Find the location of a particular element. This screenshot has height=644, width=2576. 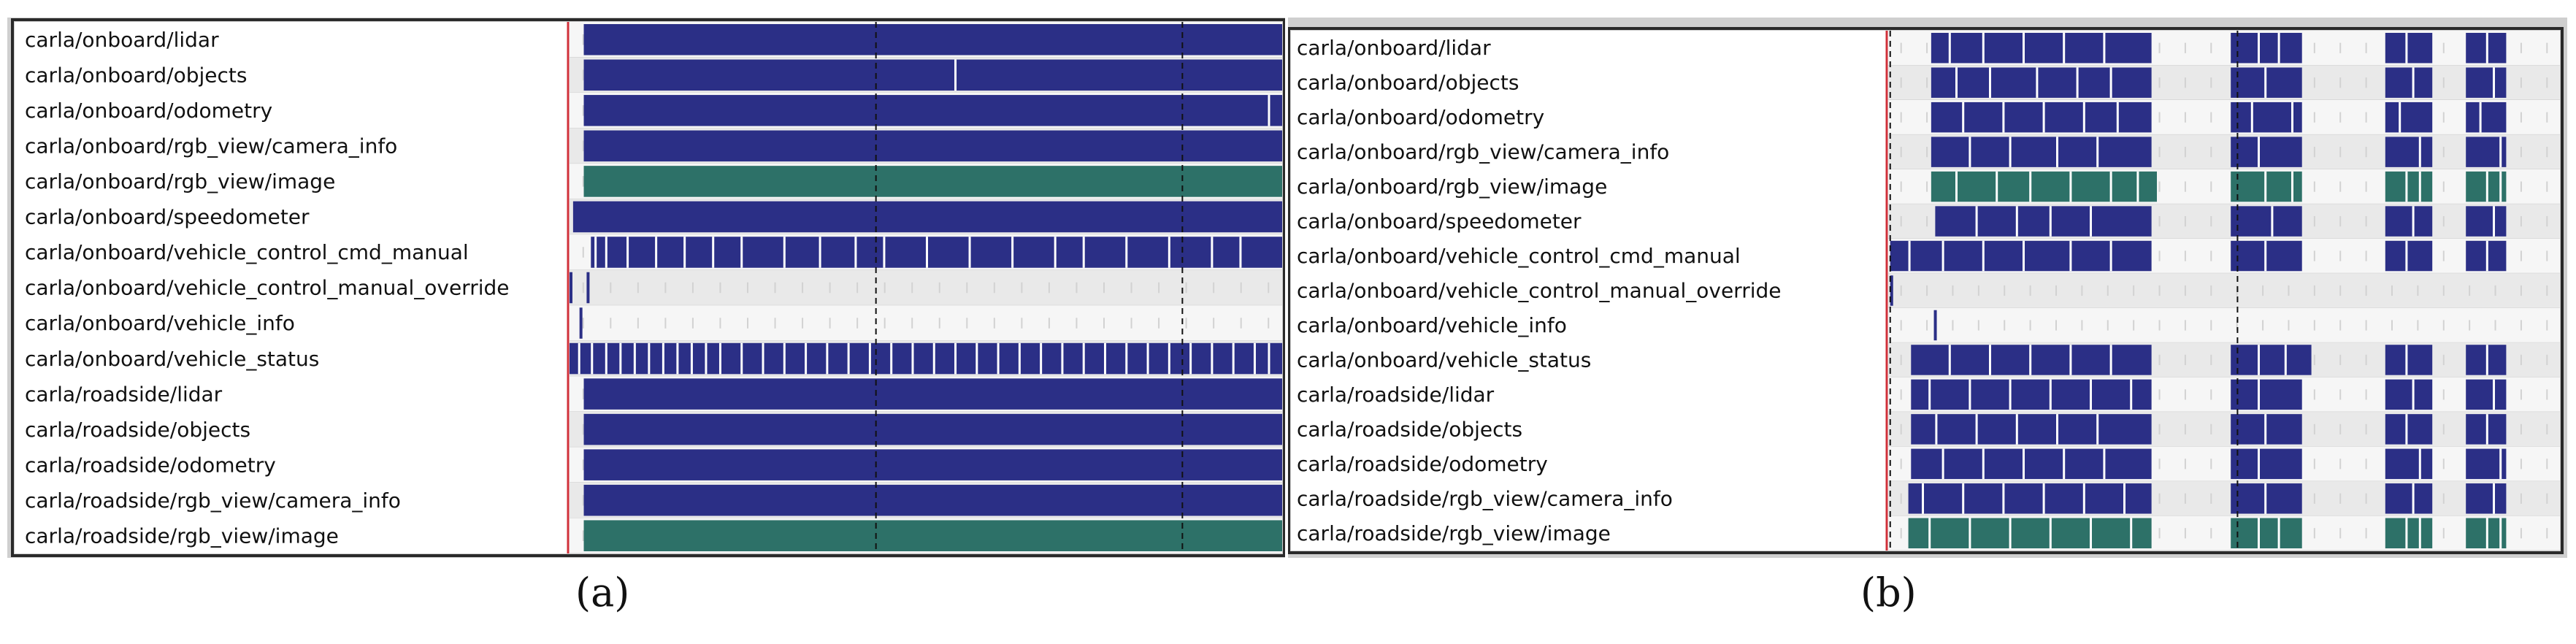

topic-label: carla/roadside/lidar is located at coordinates (1396, 395).